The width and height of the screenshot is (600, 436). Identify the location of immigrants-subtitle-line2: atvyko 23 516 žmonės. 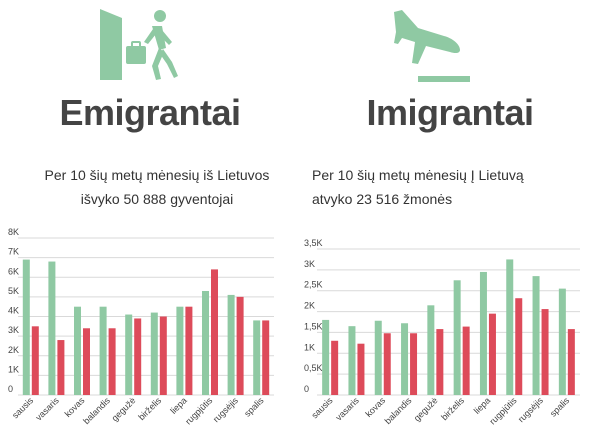
(382, 199).